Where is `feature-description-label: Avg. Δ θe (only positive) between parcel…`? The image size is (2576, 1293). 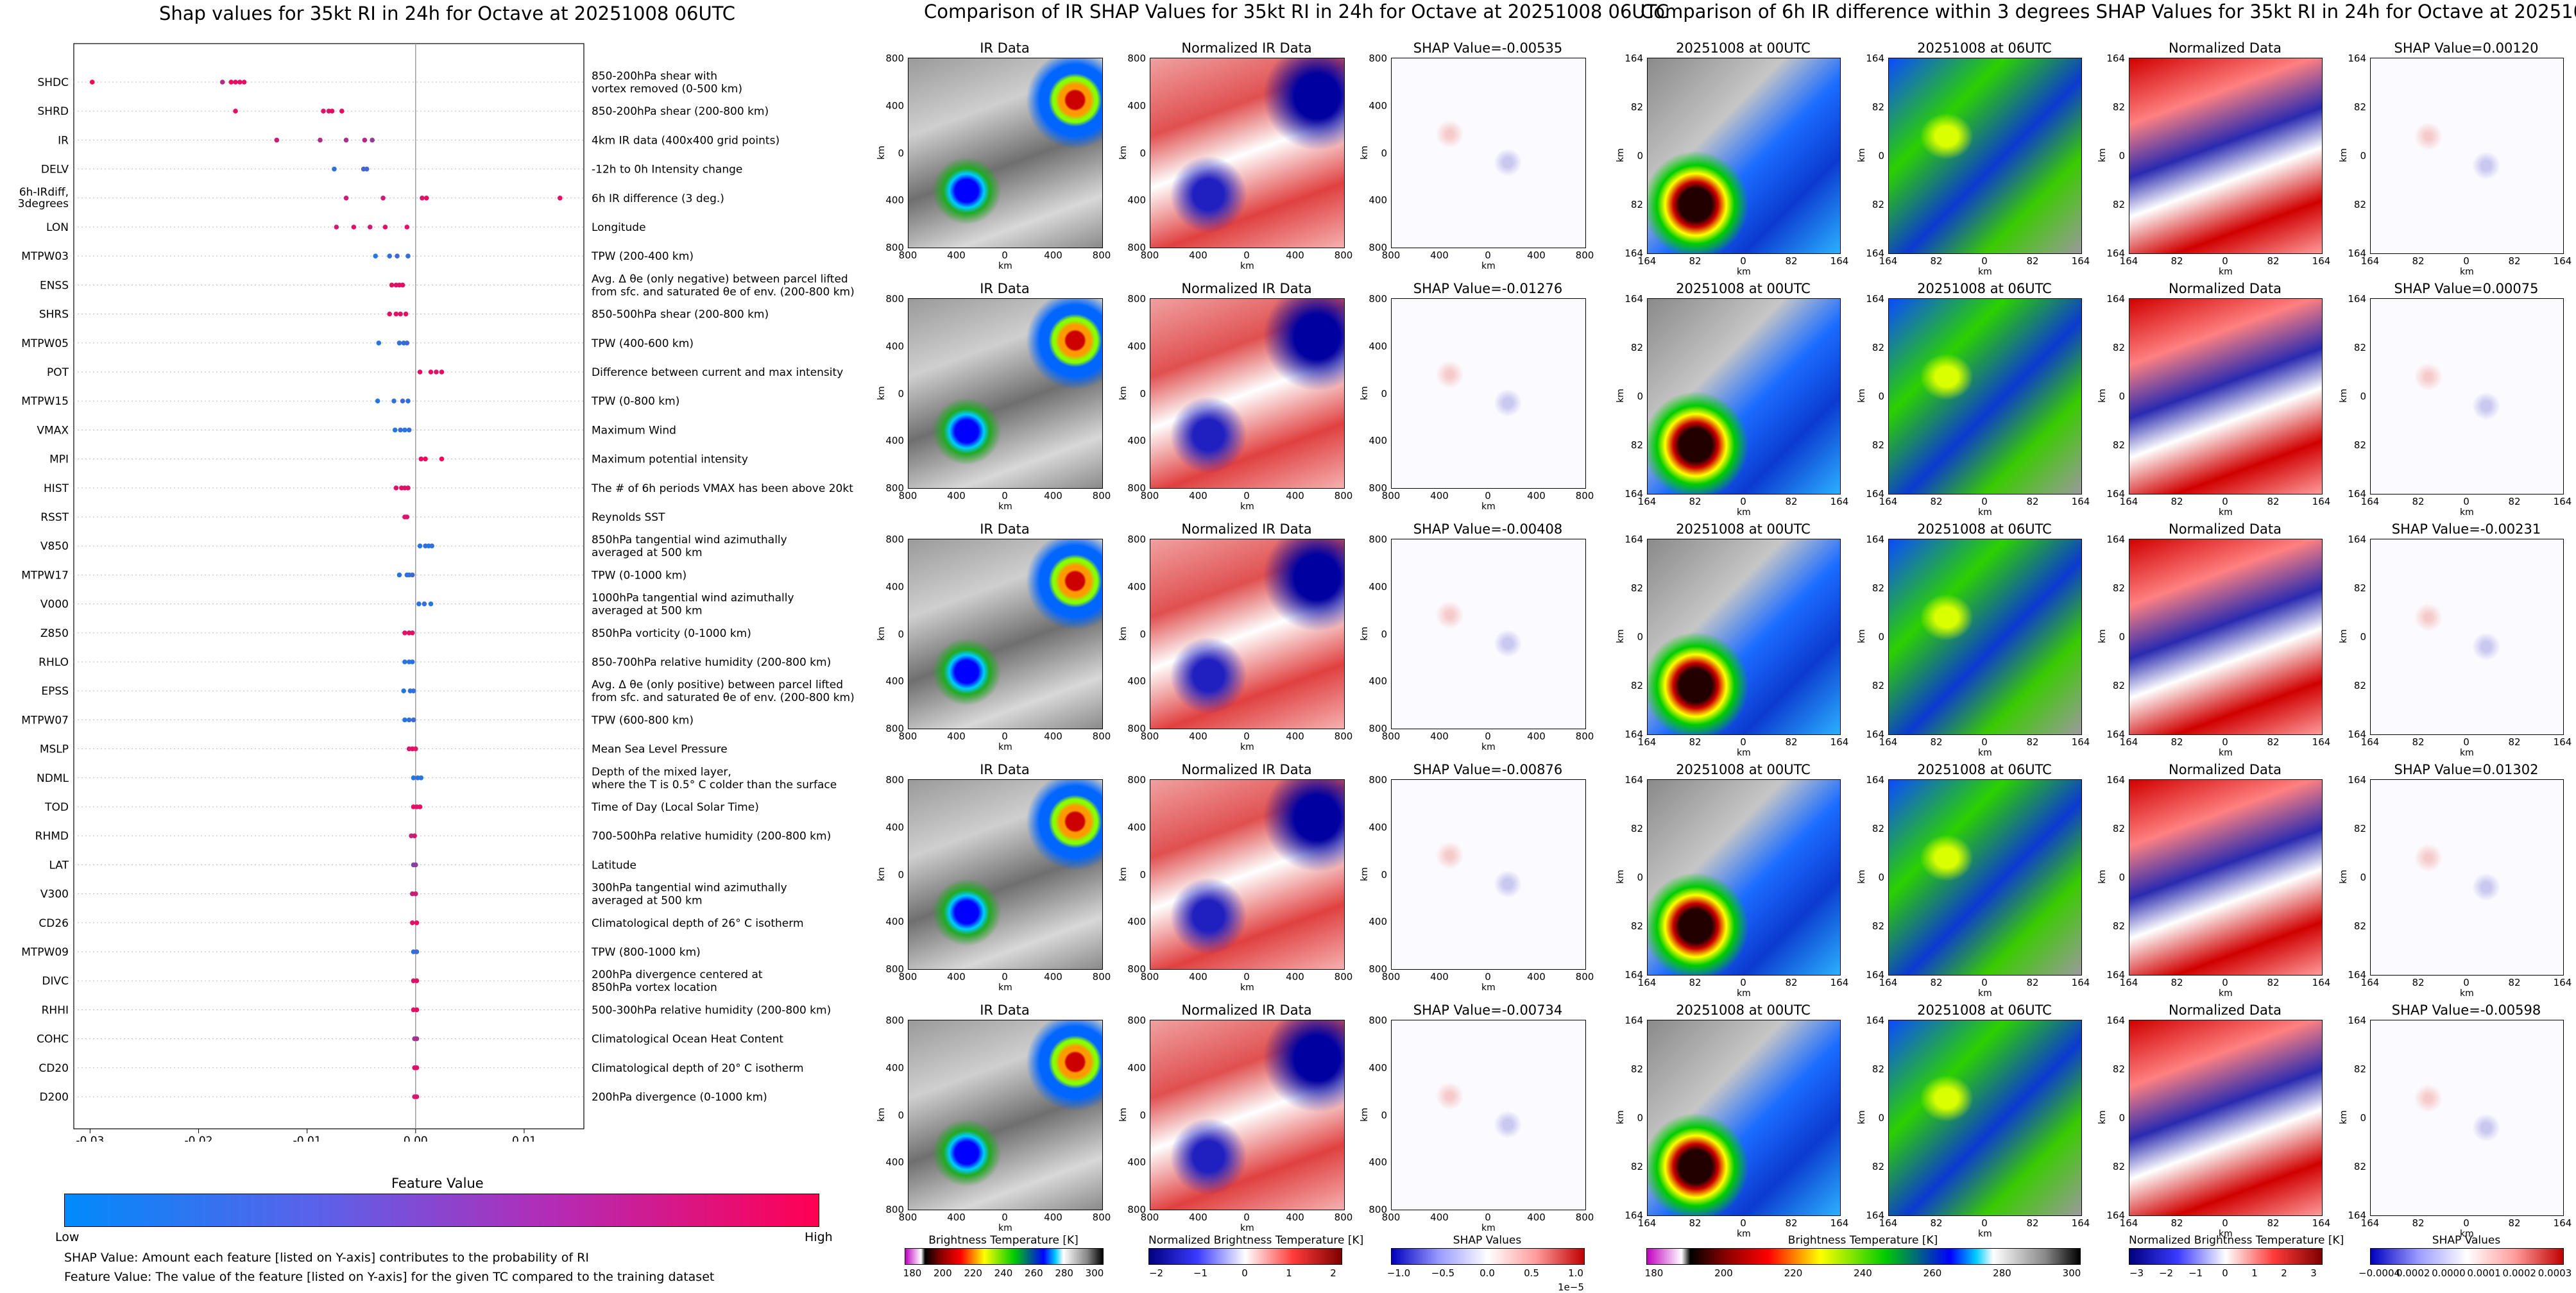
feature-description-label: Avg. Δ θe (only positive) between parcel… is located at coordinates (723, 691).